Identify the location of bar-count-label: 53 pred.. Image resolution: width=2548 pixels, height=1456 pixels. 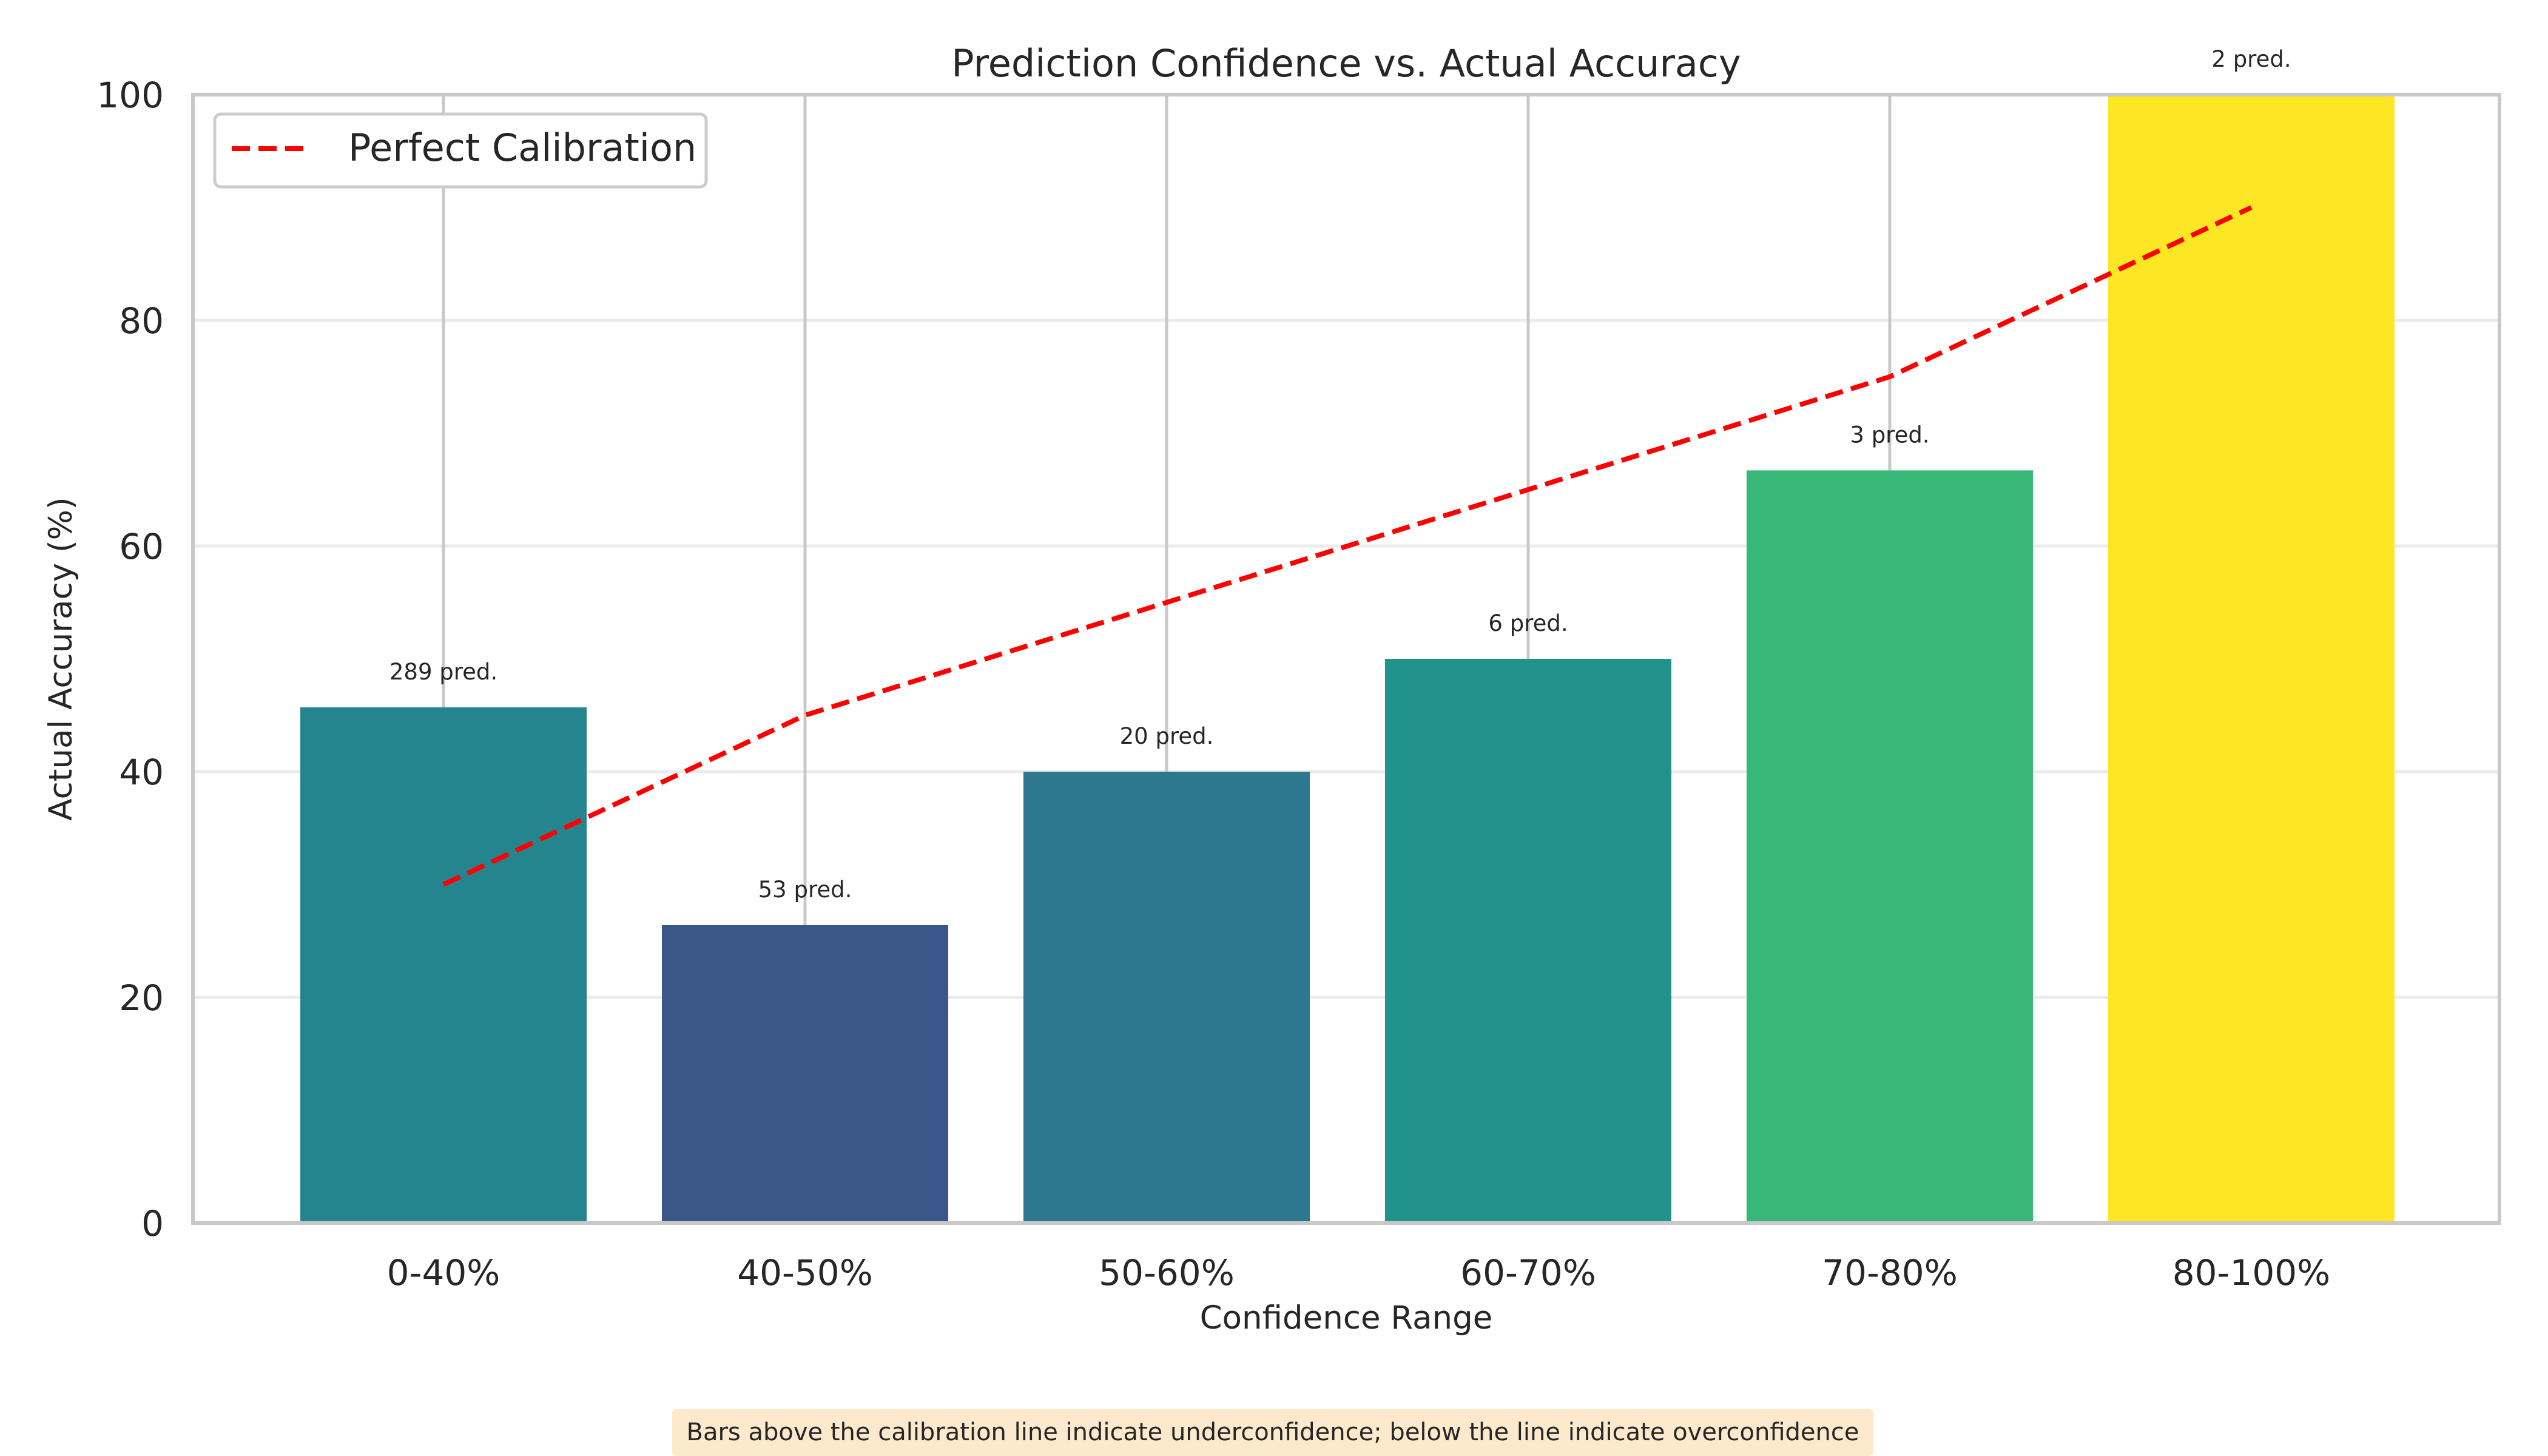
(805, 890).